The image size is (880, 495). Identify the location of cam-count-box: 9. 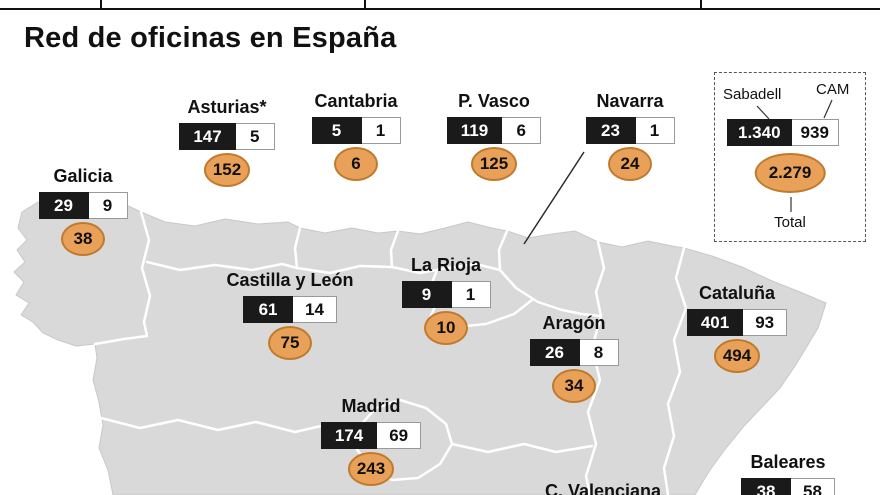
(108, 205).